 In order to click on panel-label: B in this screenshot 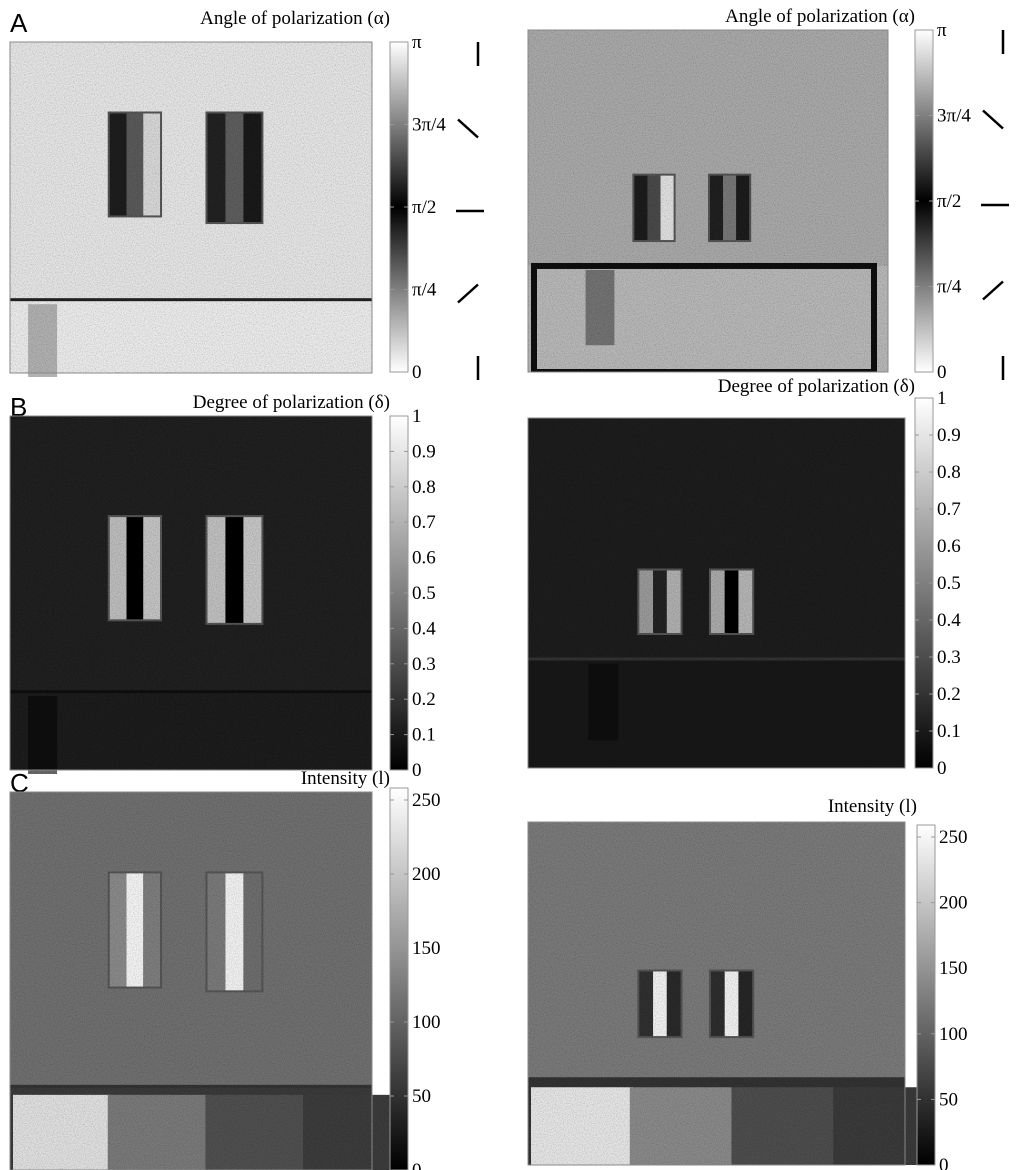, I will do `click(18, 407)`.